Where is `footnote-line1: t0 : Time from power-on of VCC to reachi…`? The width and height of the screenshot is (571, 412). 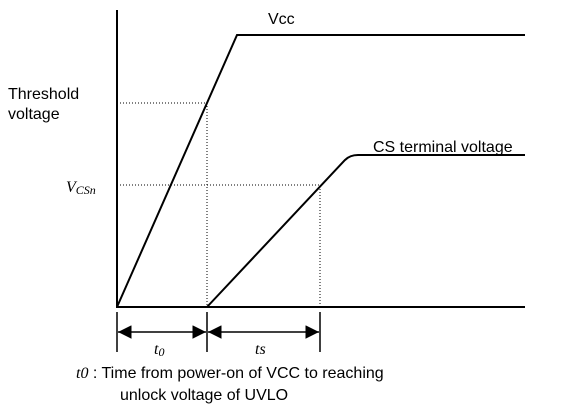 footnote-line1: t0 : Time from power-on of VCC to reachi… is located at coordinates (230, 373).